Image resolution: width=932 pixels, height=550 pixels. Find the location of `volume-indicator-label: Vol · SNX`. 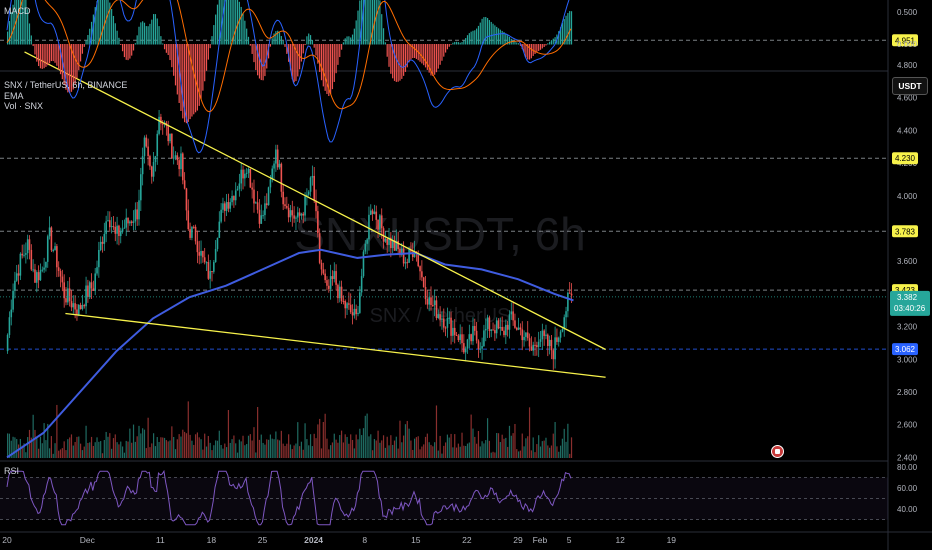

volume-indicator-label: Vol · SNX is located at coordinates (24, 106).